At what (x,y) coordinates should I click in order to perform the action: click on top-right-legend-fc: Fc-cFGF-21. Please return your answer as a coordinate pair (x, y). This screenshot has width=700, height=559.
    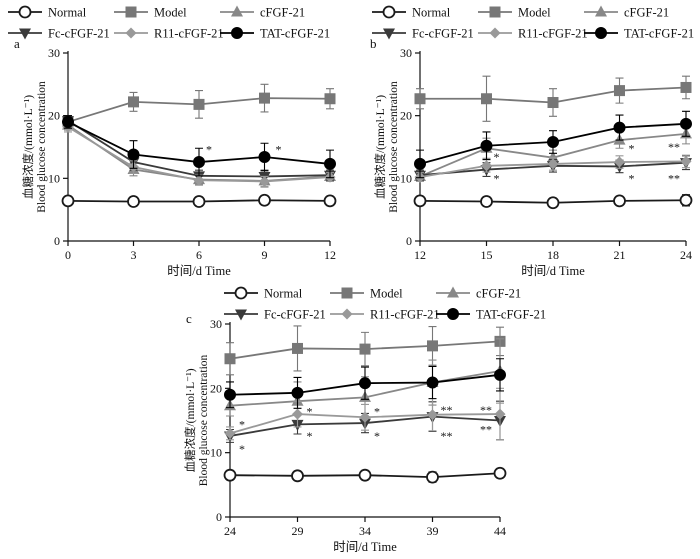
    Looking at the image, I should click on (423, 34).